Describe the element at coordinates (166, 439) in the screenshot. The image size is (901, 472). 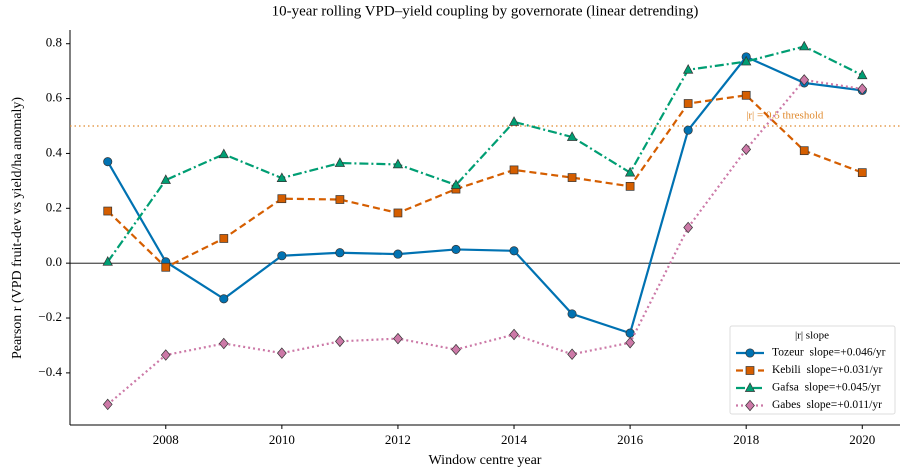
I see `x-tick-label: 2008` at that location.